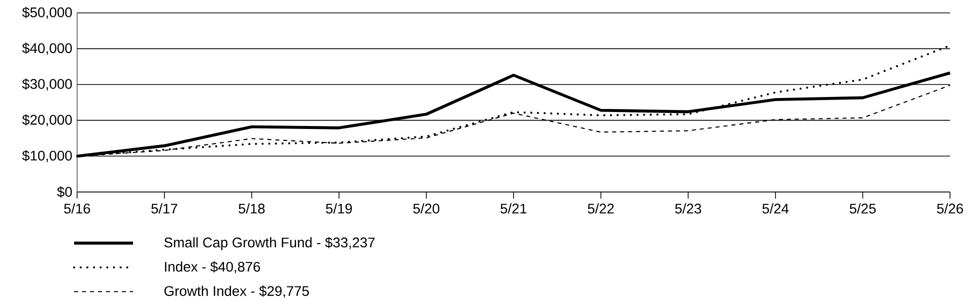  What do you see at coordinates (426, 208) in the screenshot?
I see `x-tick-label: 5/20` at bounding box center [426, 208].